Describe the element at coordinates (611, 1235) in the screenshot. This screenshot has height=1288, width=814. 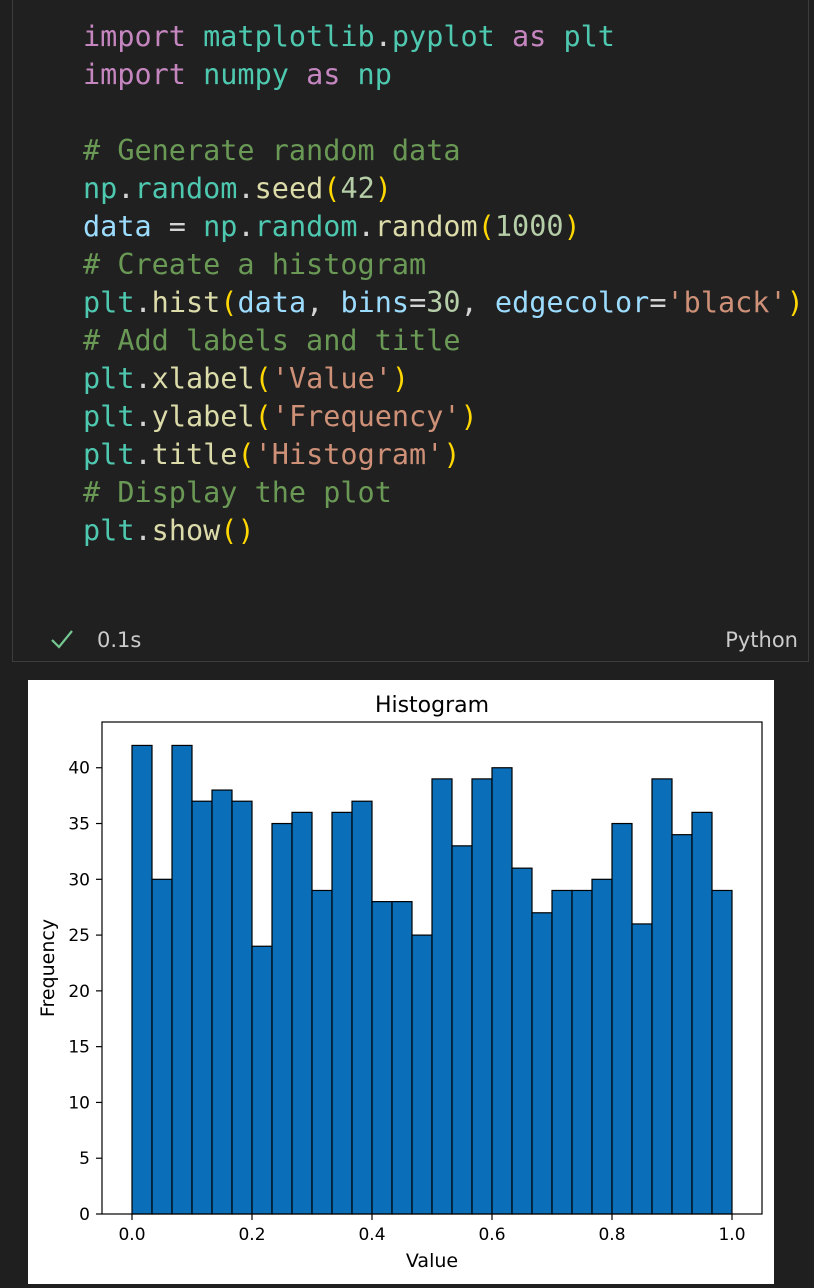
I see `x-tick-label: 0.8` at that location.